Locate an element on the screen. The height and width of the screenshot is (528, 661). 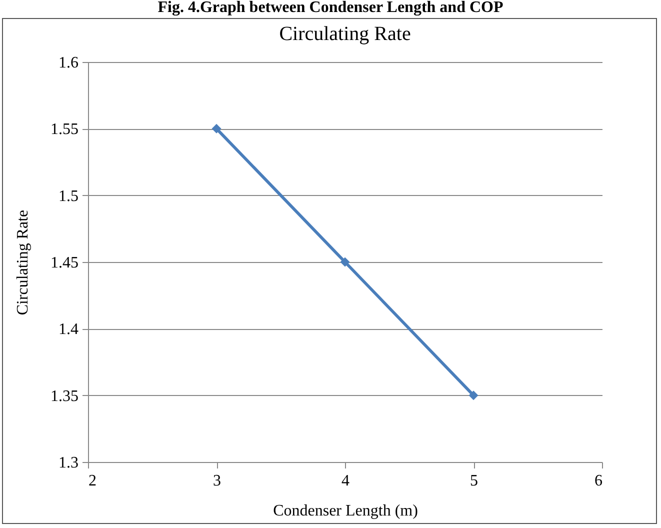
y-tick-label: 1.5 is located at coordinates (68, 196).